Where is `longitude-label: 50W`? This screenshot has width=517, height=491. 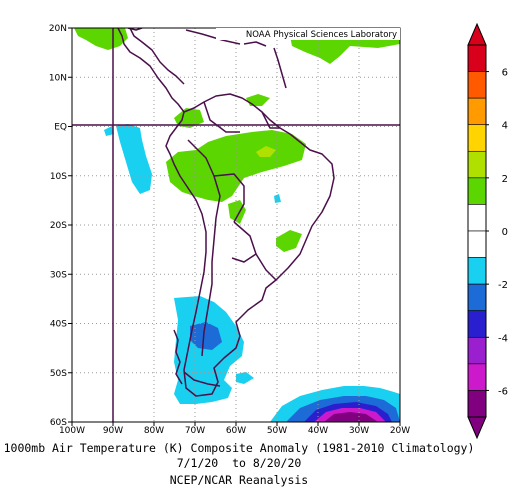
longitude-label: 50W is located at coordinates (277, 431).